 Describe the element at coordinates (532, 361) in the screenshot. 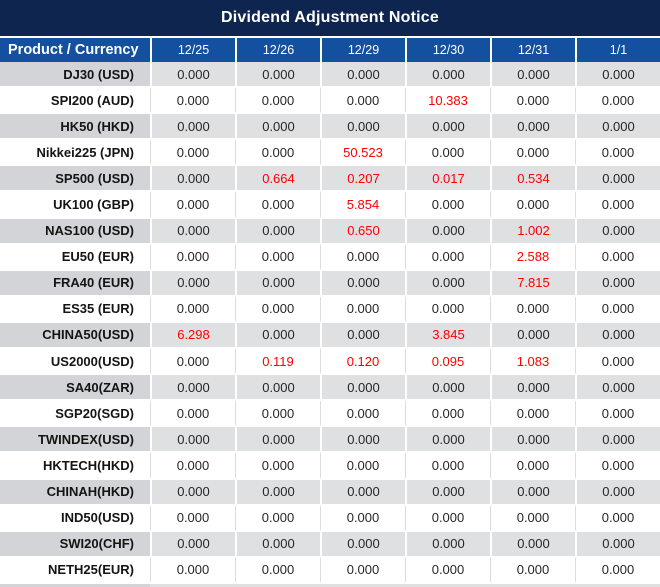

I see `value-cell: 1.083` at that location.